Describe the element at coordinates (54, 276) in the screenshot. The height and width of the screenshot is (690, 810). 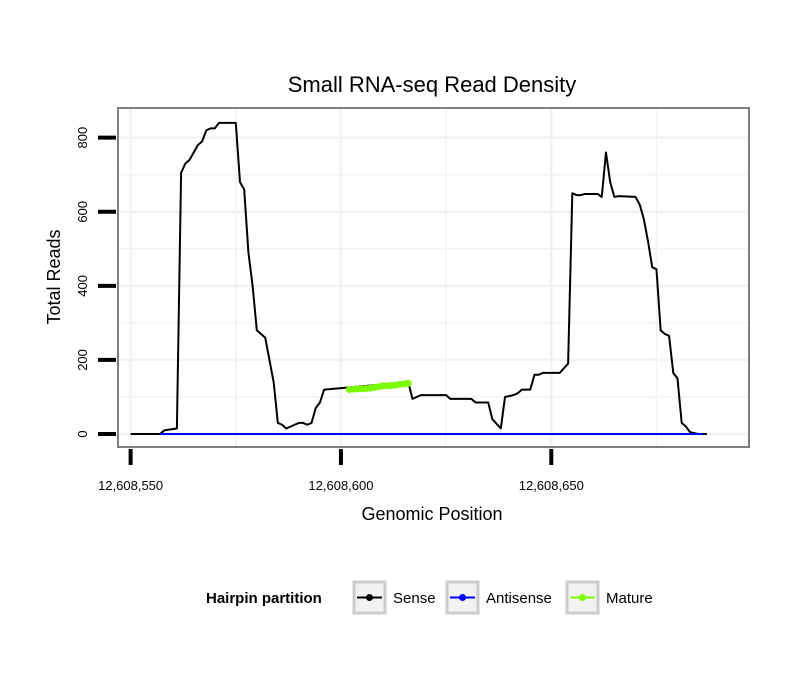
I see `y-axis-title: Total Reads` at that location.